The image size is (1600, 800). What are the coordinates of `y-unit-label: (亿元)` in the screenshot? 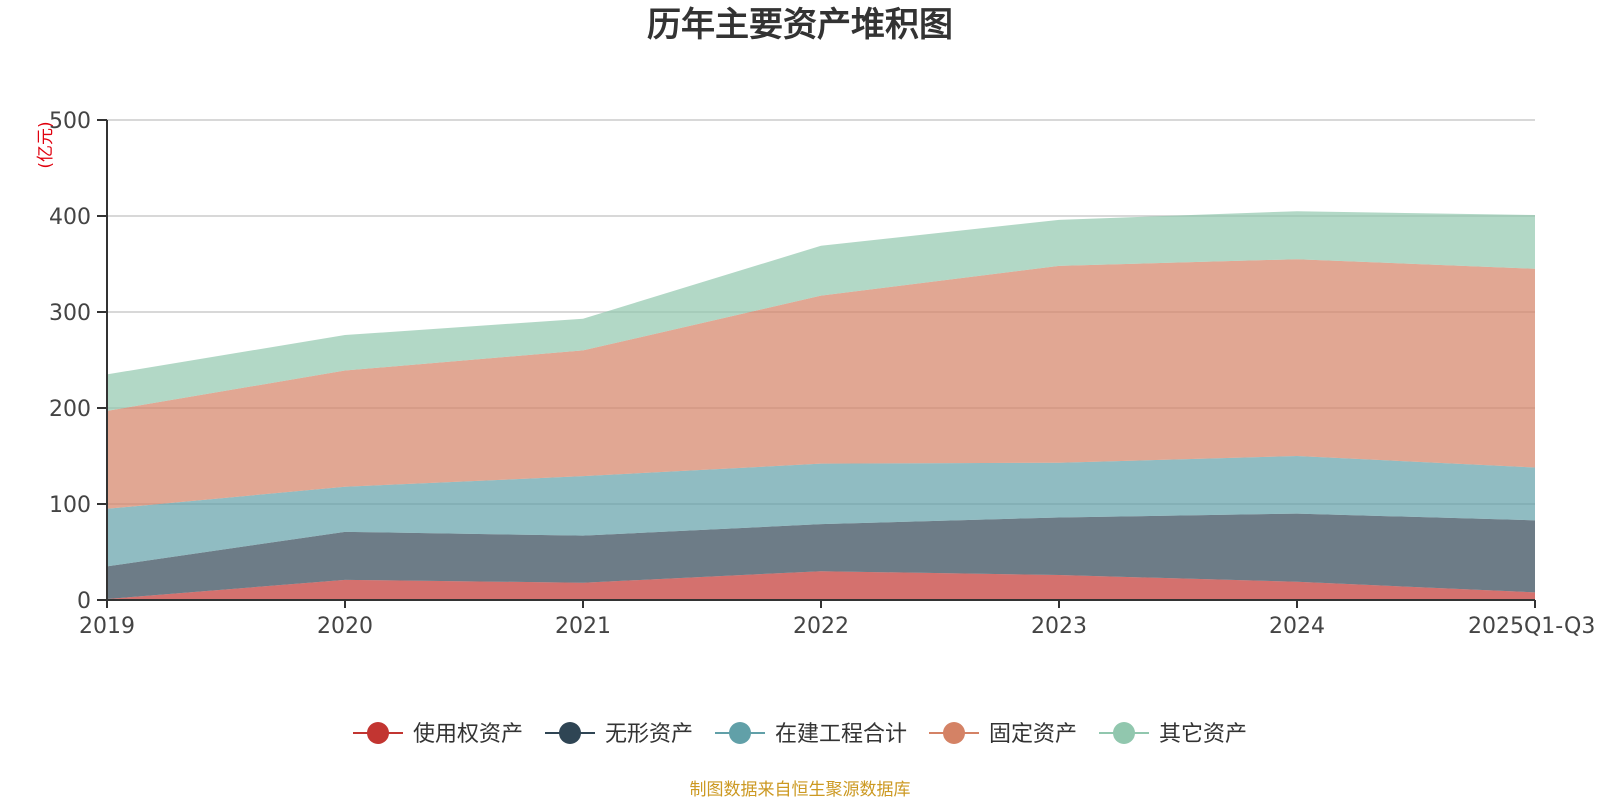 It's located at (46, 144).